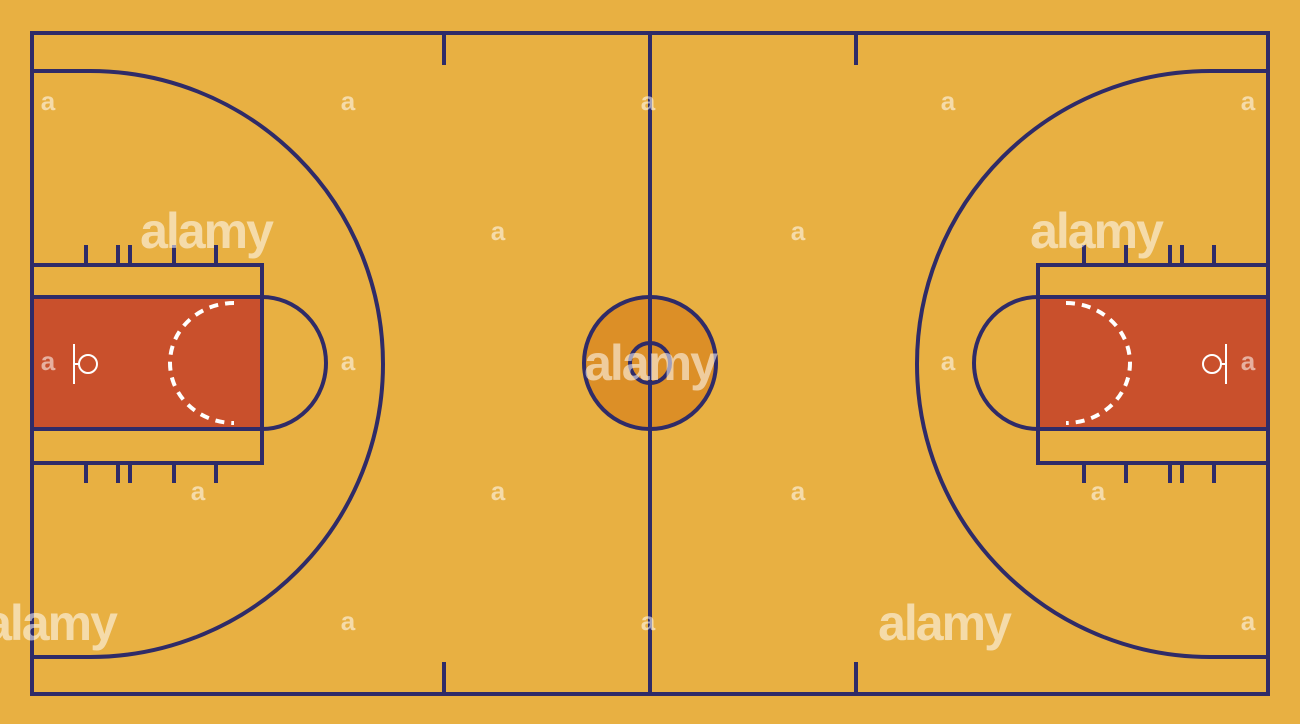  I want to click on left-paint, so click(148, 363).